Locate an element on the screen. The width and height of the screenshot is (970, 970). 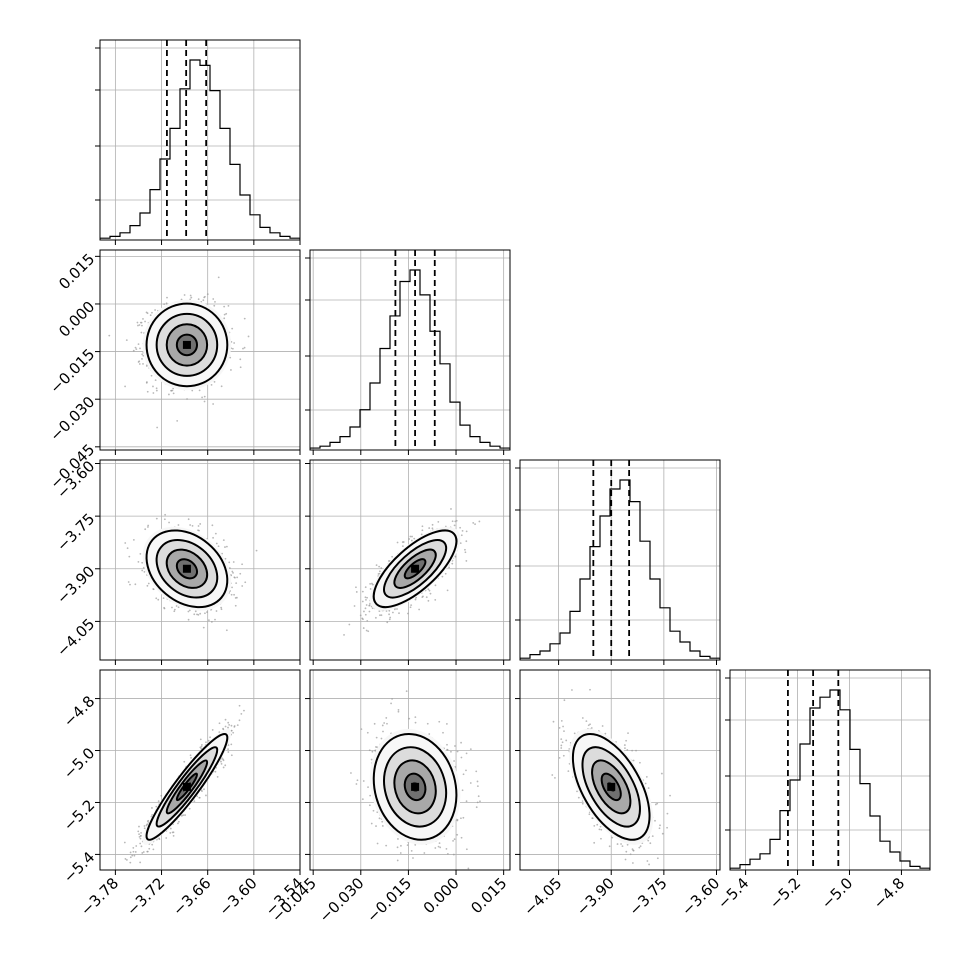
y-tick-label: −0.015 is located at coordinates (72, 371).